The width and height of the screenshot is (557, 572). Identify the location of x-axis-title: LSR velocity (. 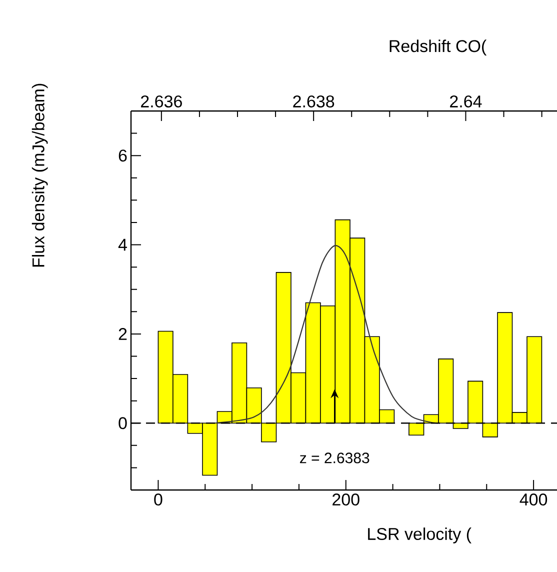
(420, 536).